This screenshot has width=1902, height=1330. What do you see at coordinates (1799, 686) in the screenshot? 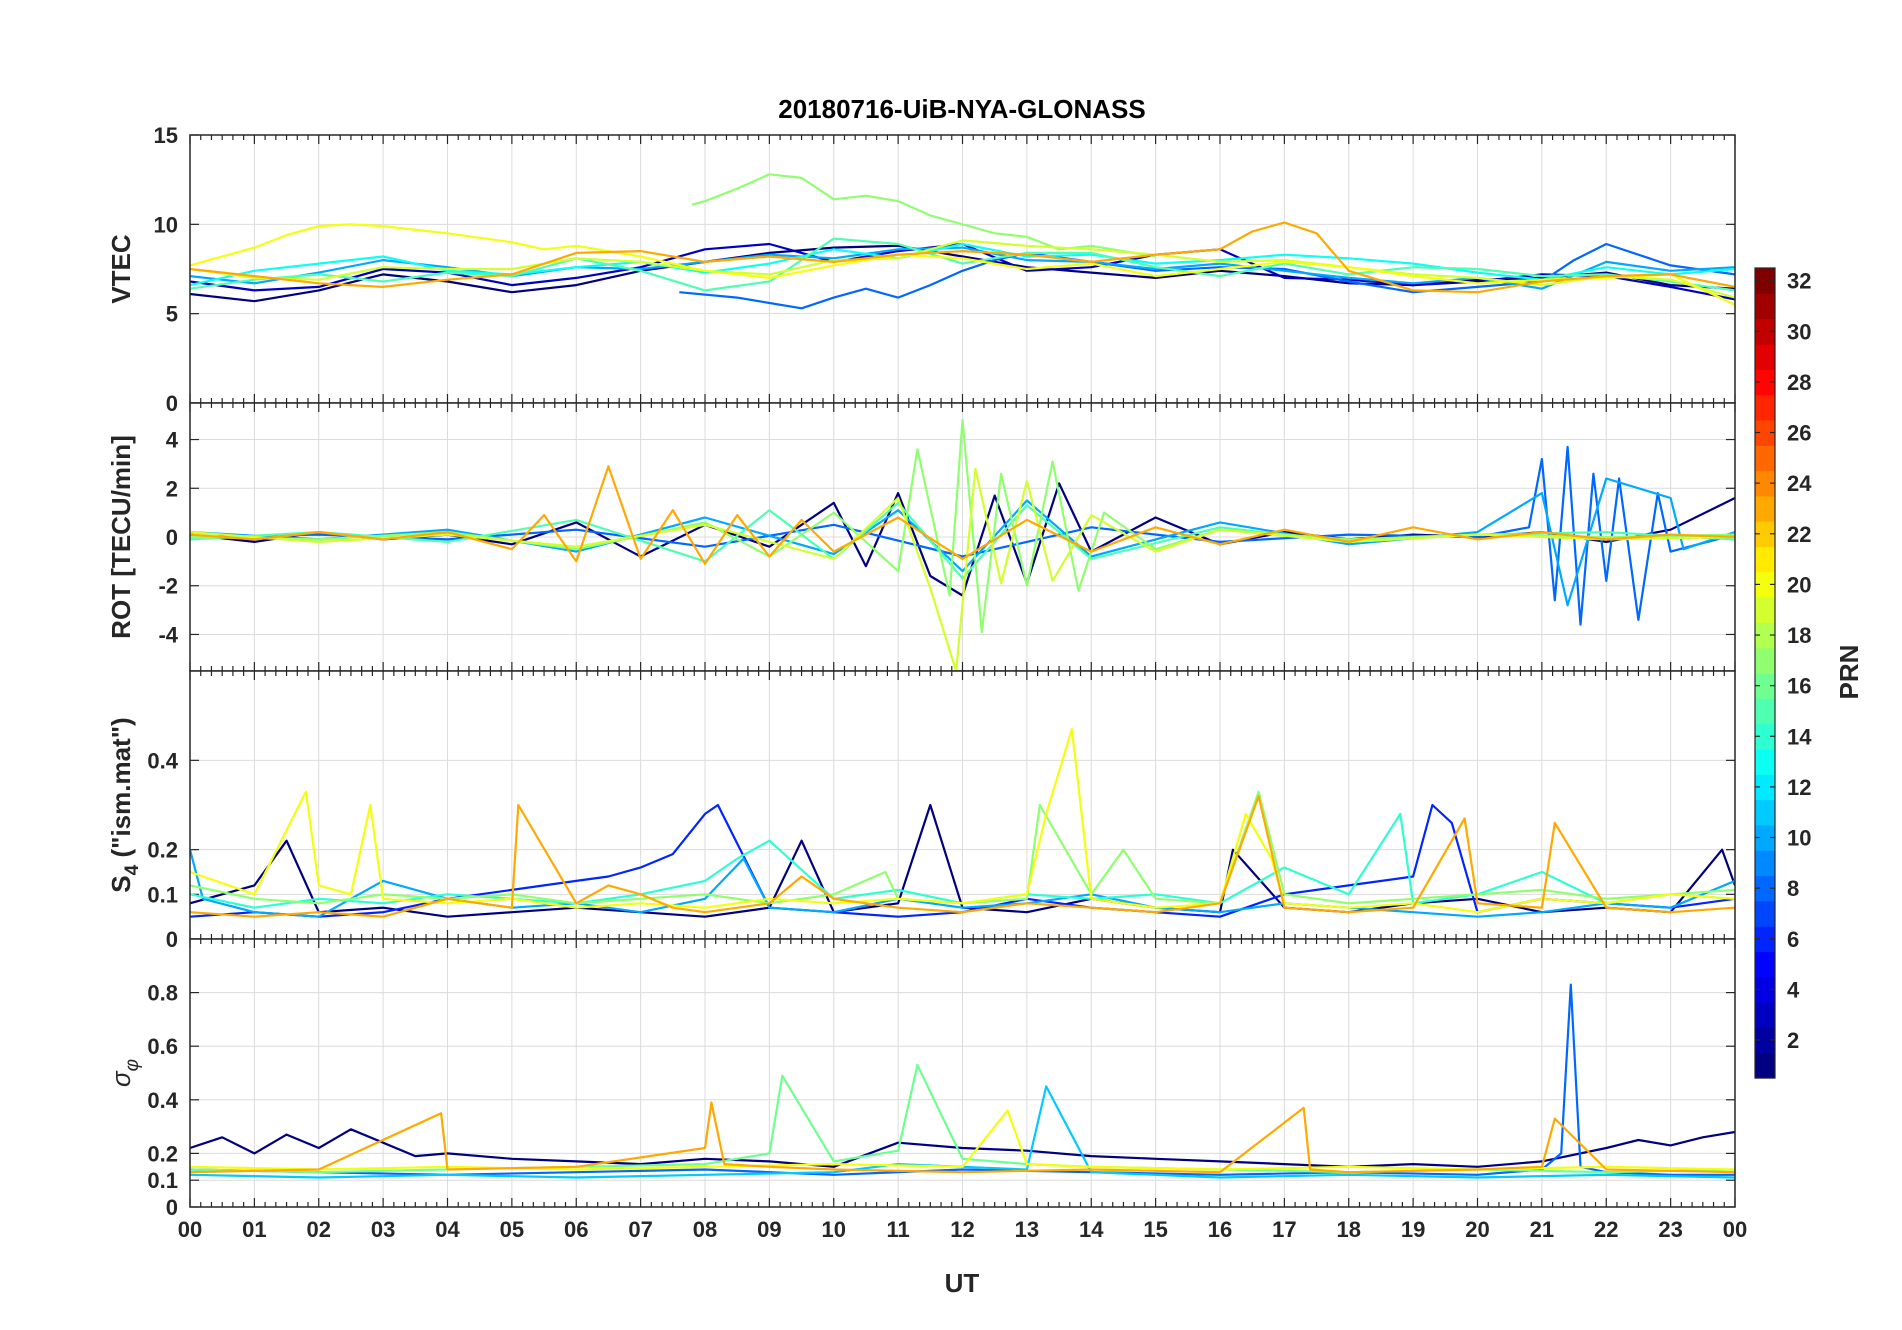
I see `colorbar-tick-label: 16` at bounding box center [1799, 686].